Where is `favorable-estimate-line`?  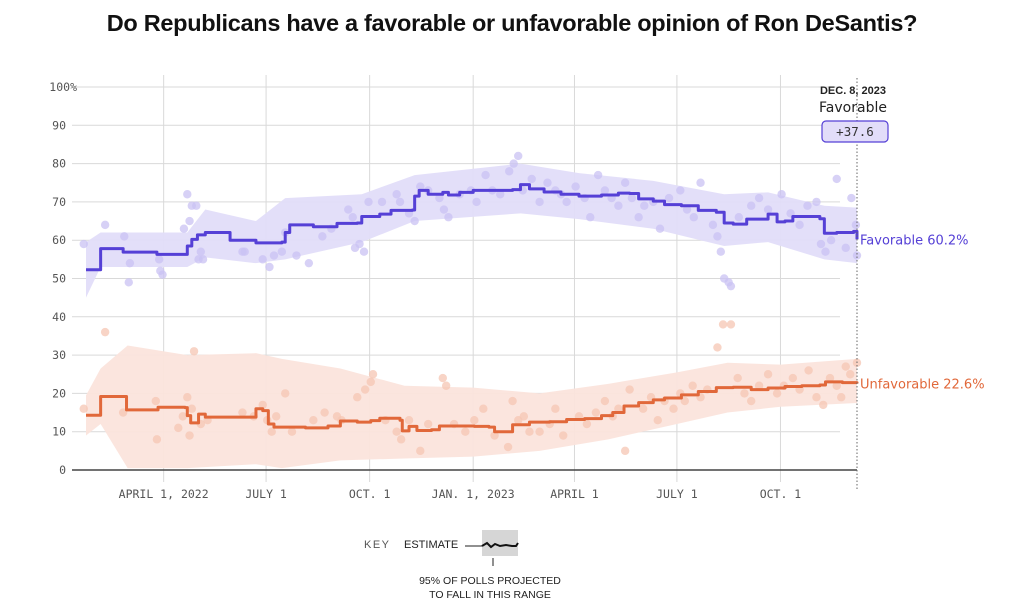
favorable-estimate-line is located at coordinates (472, 227).